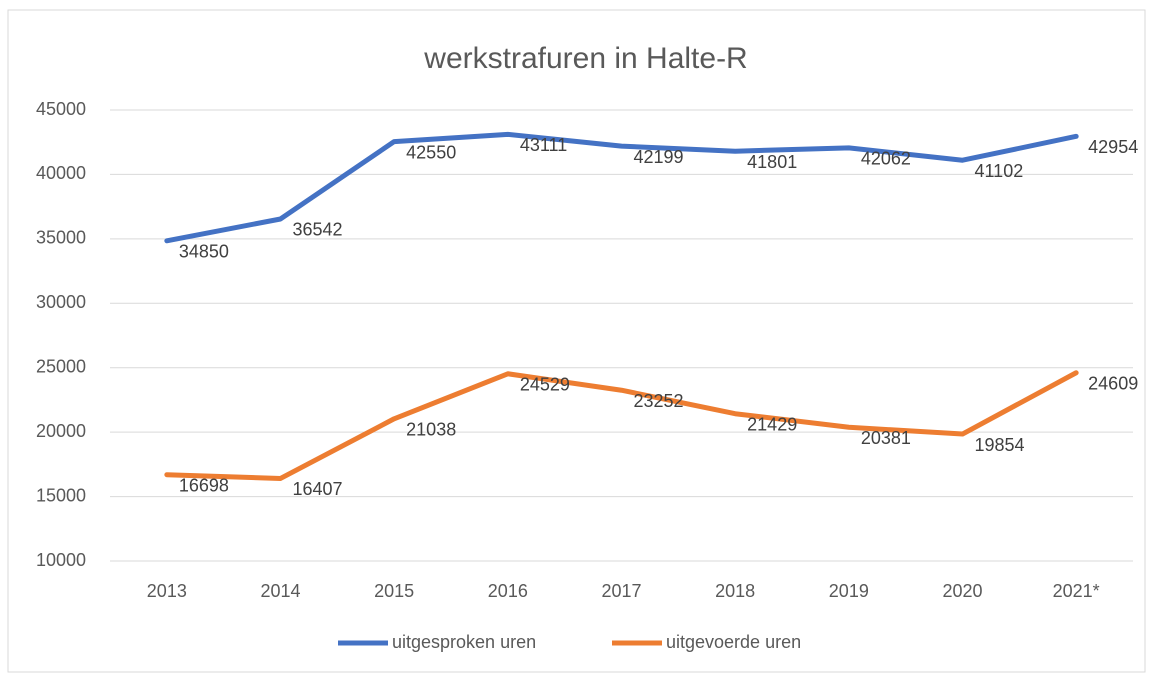 This screenshot has height=675, width=1153. I want to click on data-label: 16407, so click(318, 489).